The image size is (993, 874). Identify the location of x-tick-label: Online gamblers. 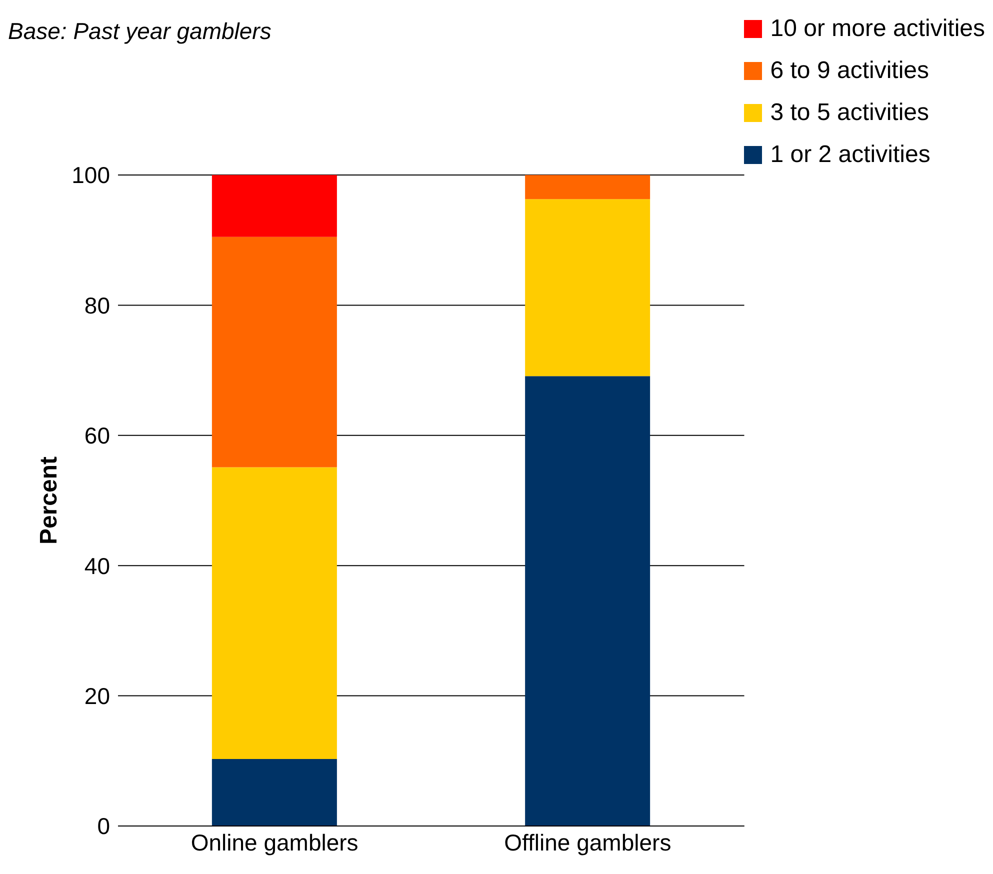
(274, 842).